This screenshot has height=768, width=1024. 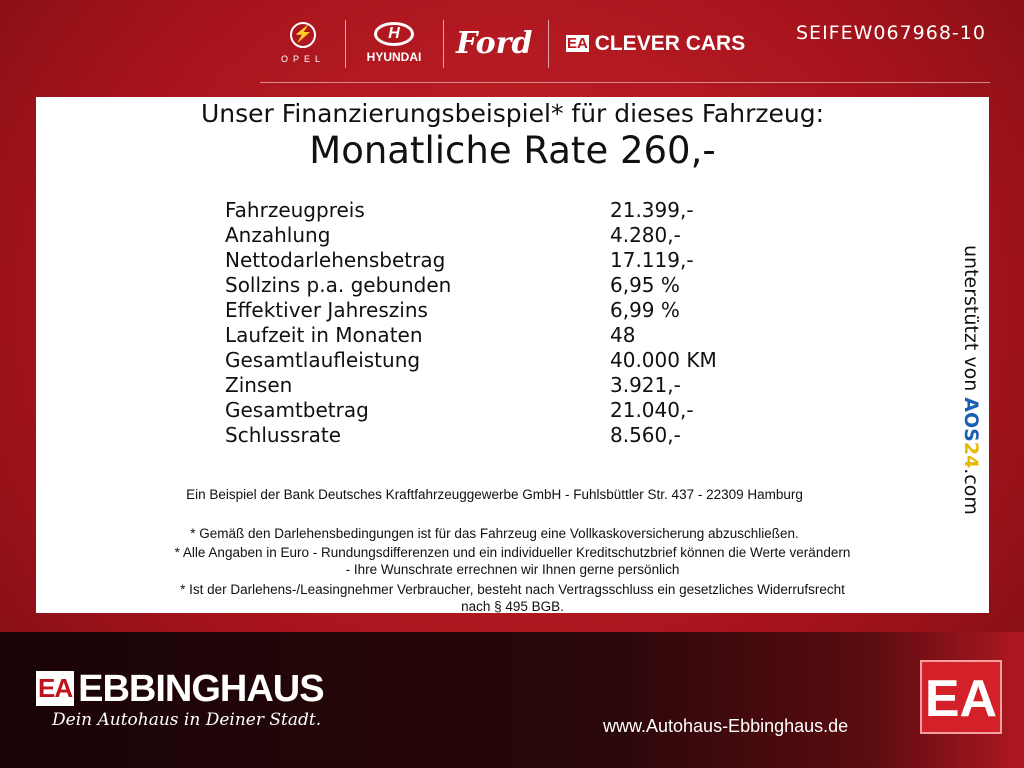 What do you see at coordinates (495, 260) in the screenshot?
I see `table-row: Nettodarlehensbetrag 17.119,-` at bounding box center [495, 260].